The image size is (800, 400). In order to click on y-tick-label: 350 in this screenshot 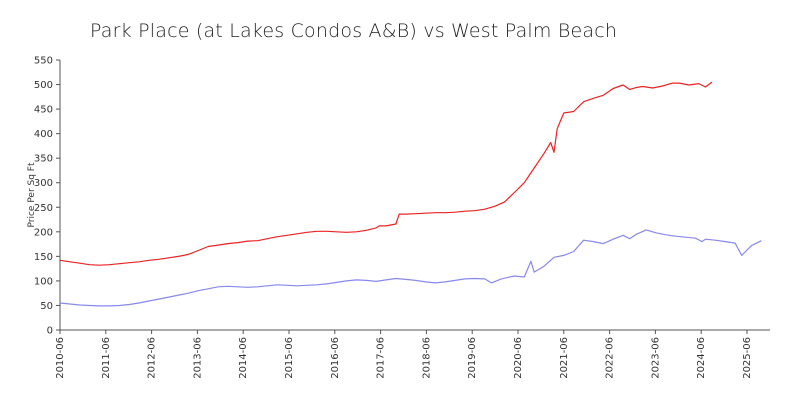, I will do `click(43, 159)`.